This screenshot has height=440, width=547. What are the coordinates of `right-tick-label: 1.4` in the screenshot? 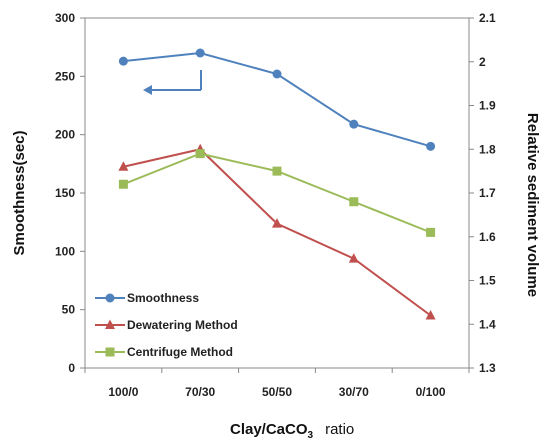 It's located at (487, 324).